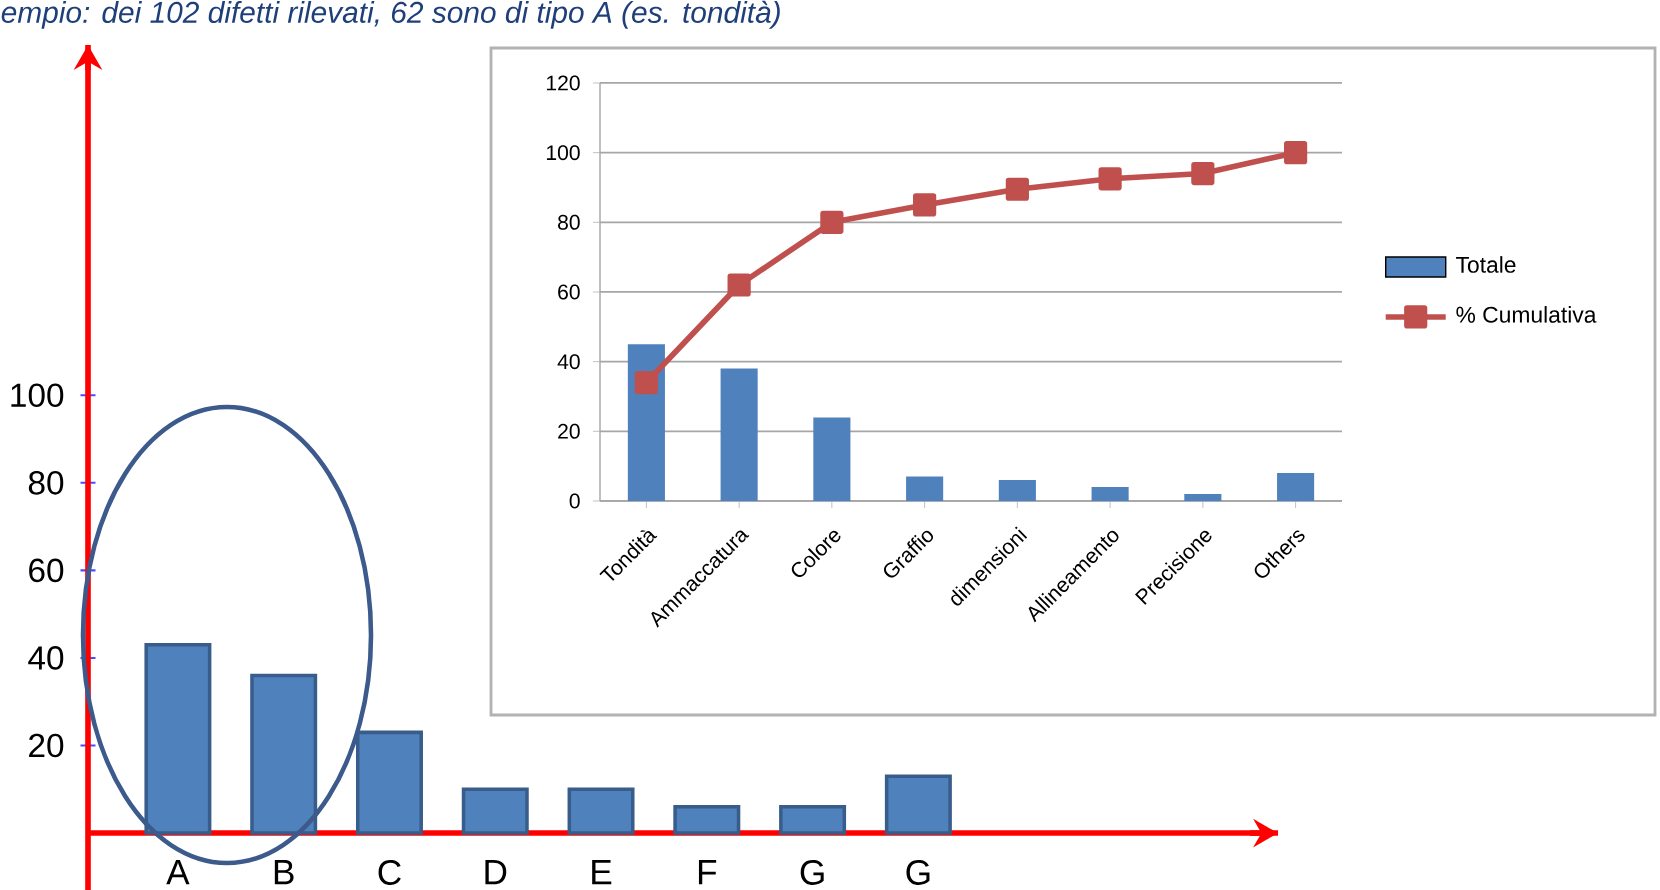  What do you see at coordinates (1486, 264) in the screenshot?
I see `legend-label: Totale` at bounding box center [1486, 264].